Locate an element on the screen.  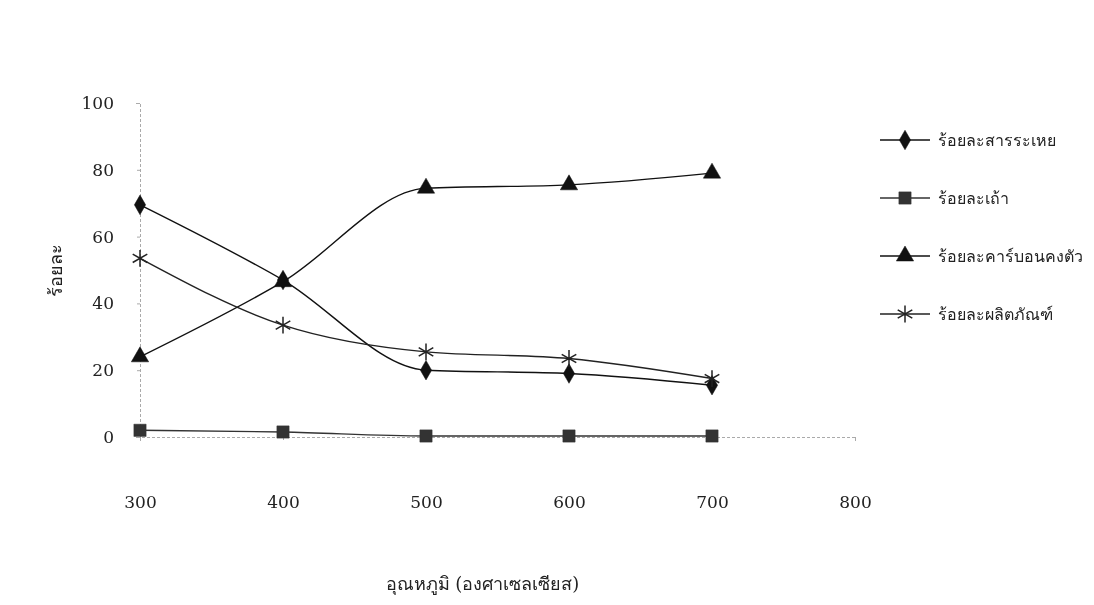
y-tick-label: 40 is located at coordinates (103, 303).